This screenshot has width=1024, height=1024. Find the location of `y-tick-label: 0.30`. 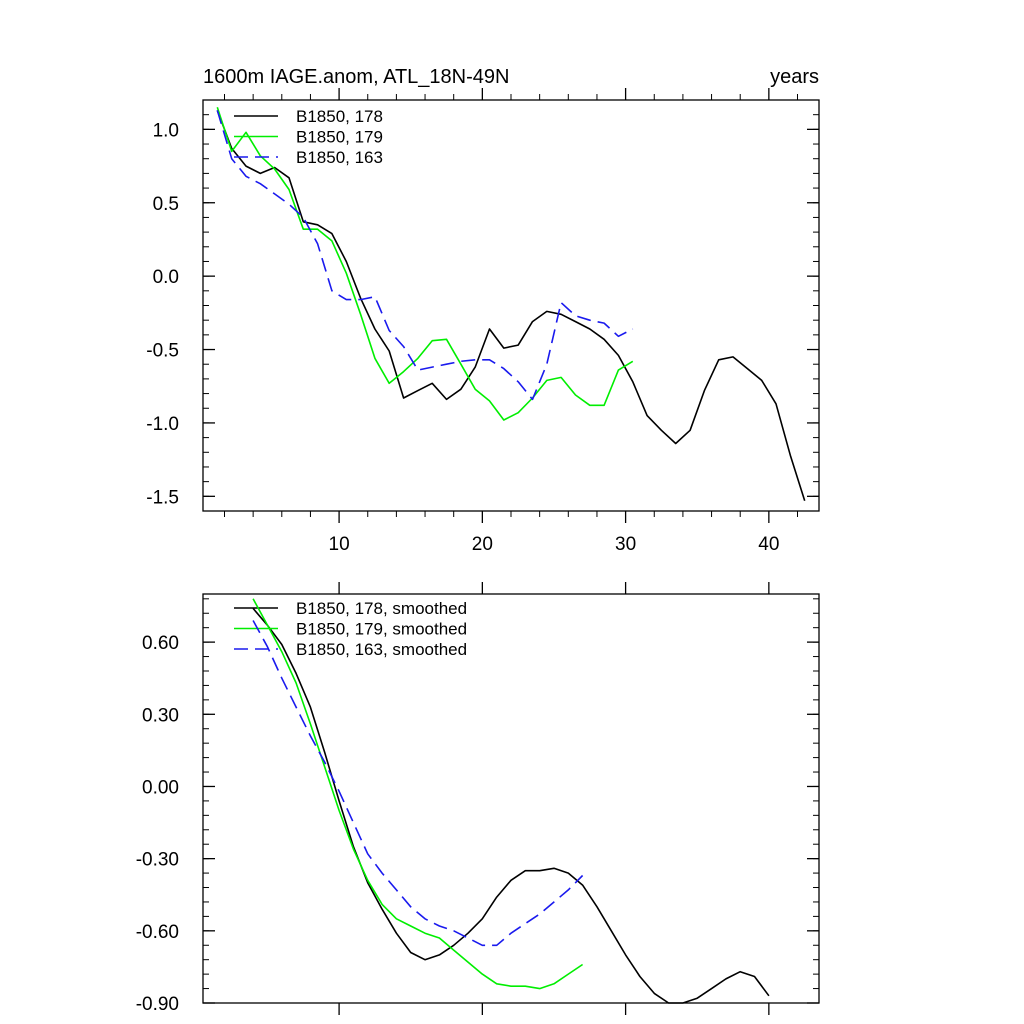

y-tick-label: 0.30 is located at coordinates (160, 715).